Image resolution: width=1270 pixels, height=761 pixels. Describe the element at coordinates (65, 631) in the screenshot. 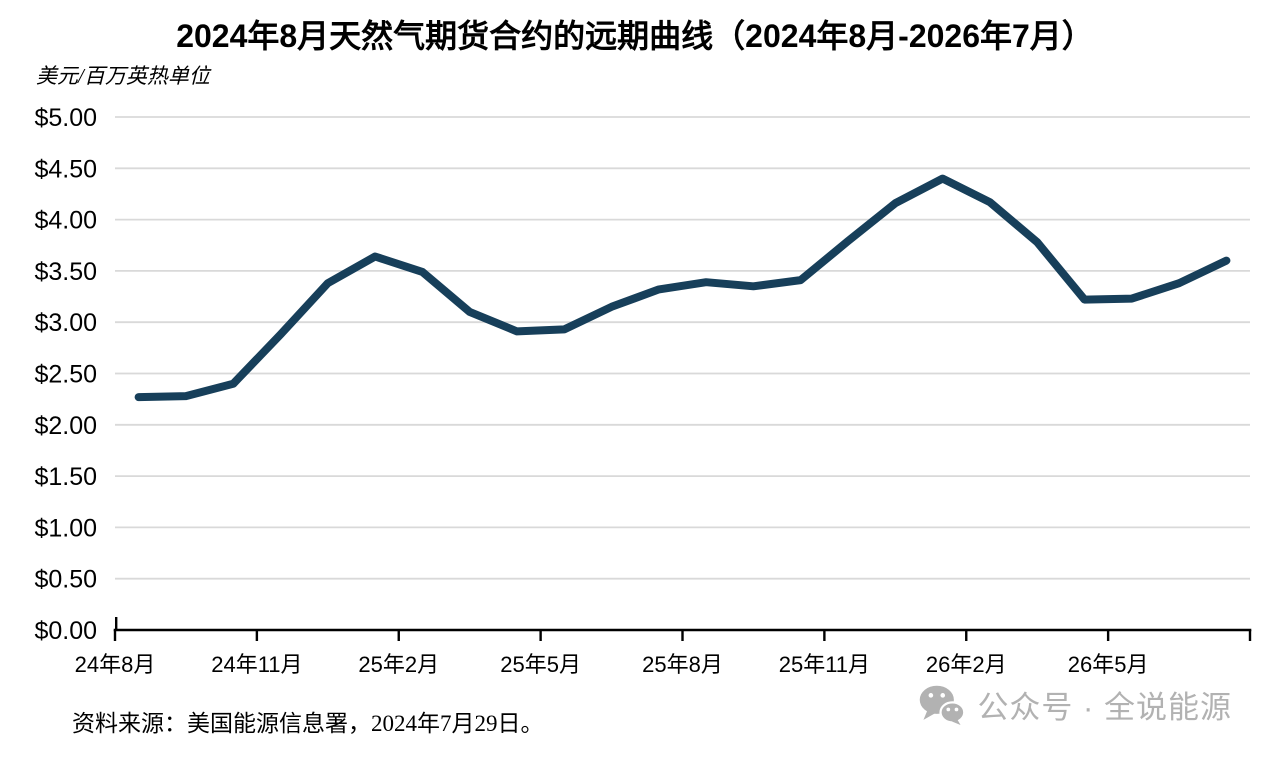

I see `y-tick-label: $0.00` at that location.